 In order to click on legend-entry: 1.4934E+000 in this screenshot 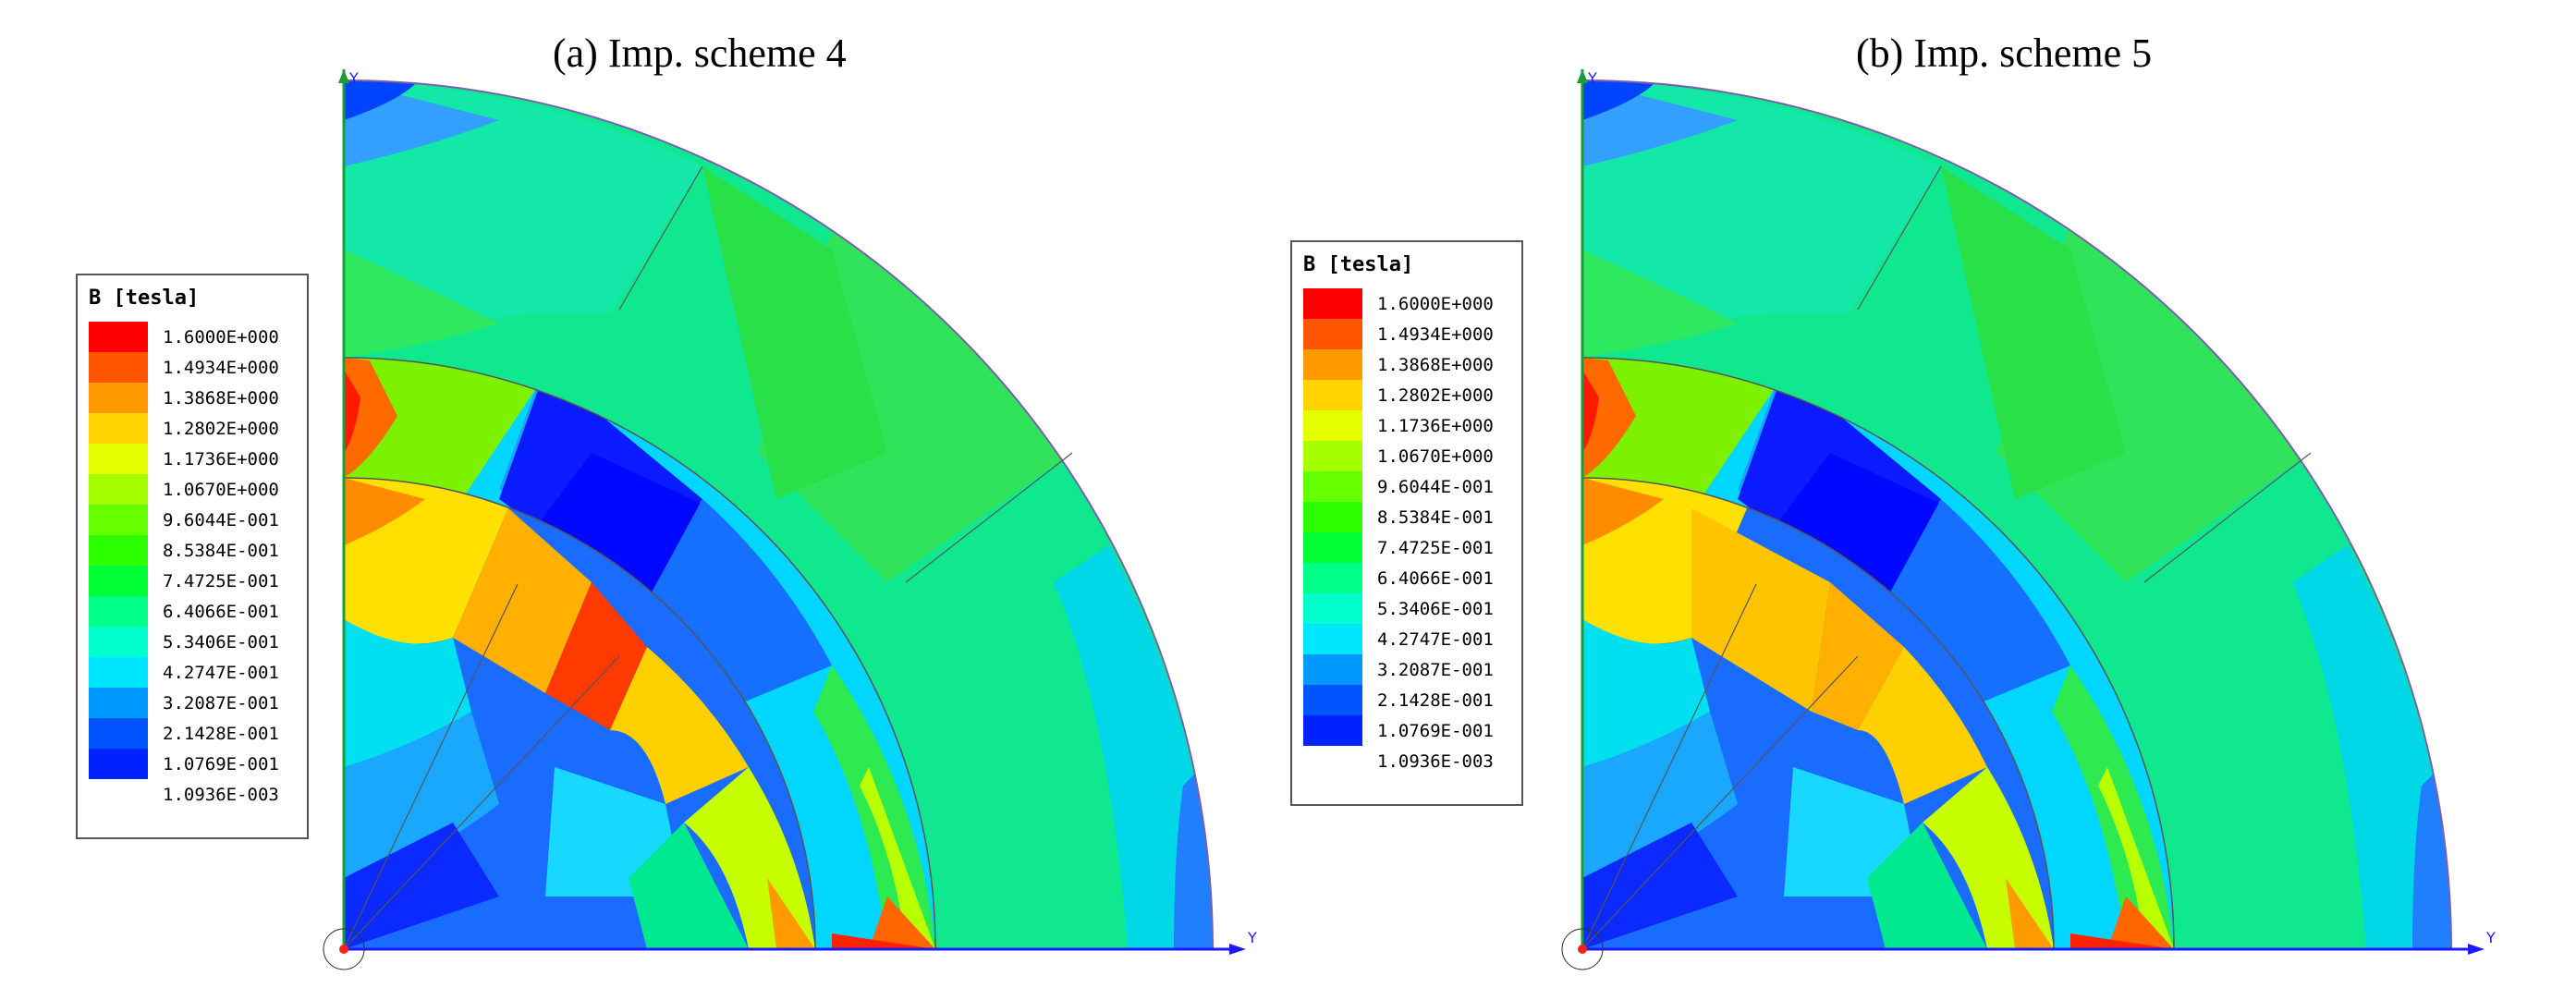, I will do `click(184, 367)`.